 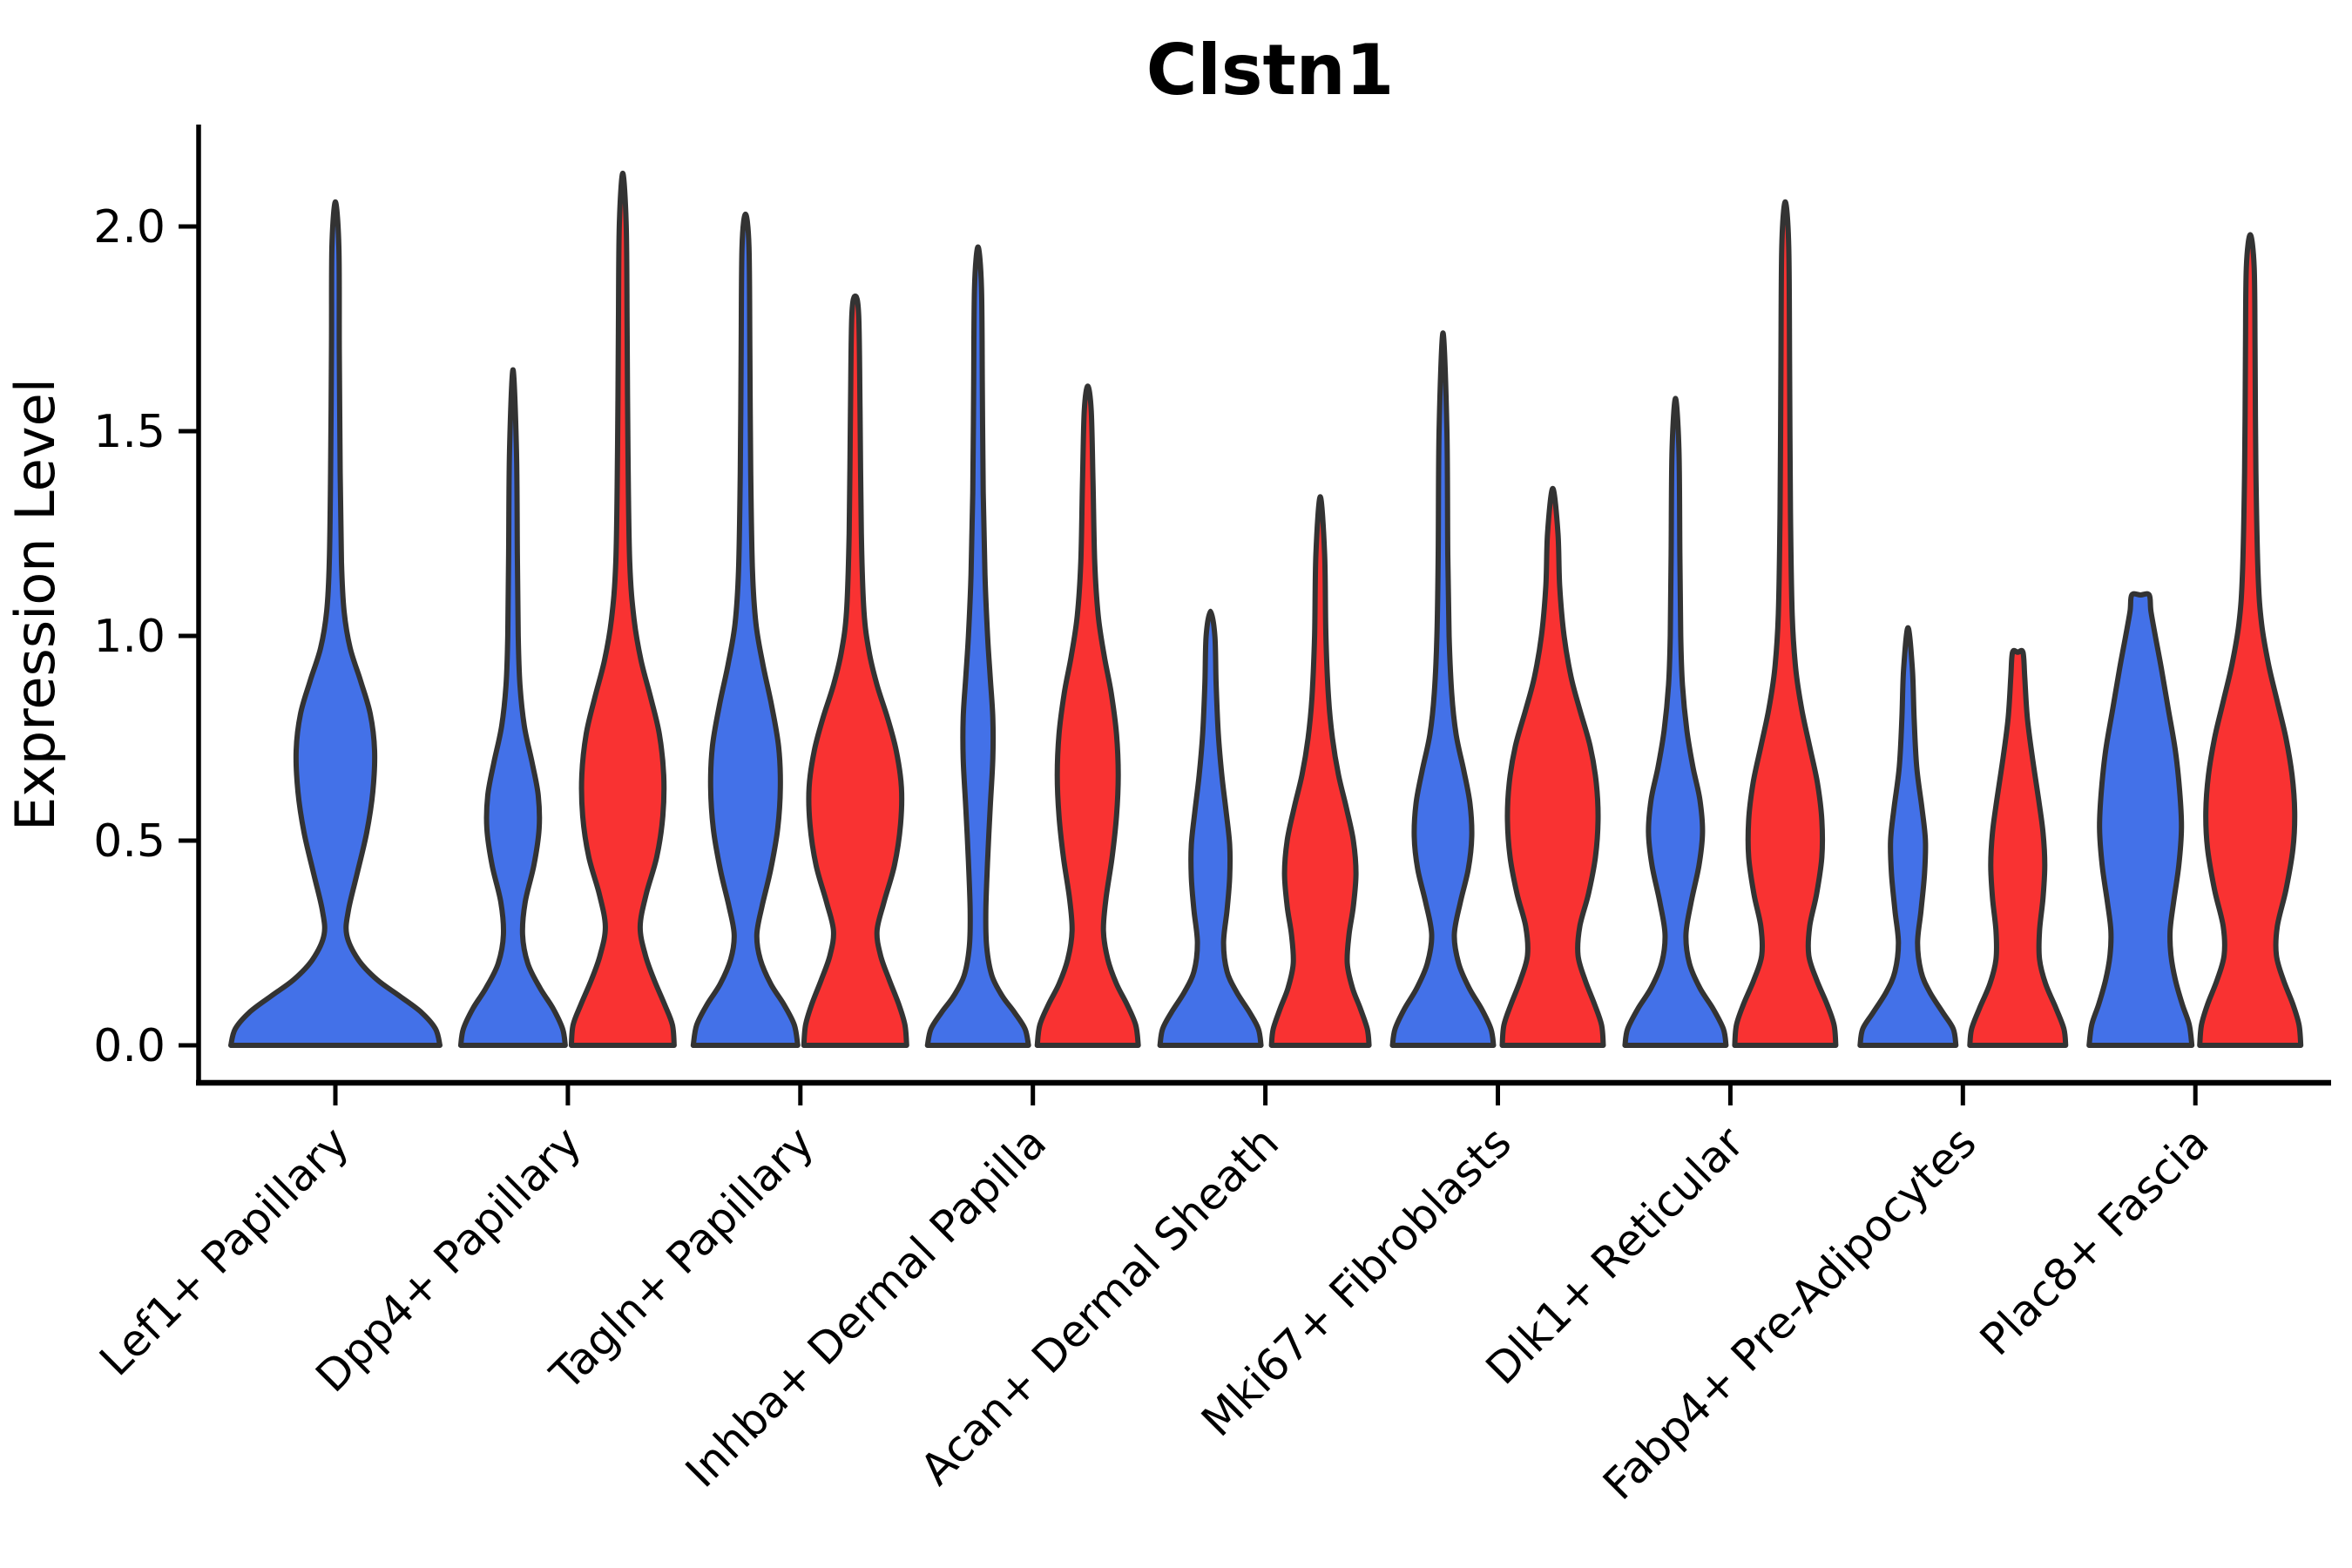 I want to click on y-tick-label: 2.0, so click(x=129, y=227).